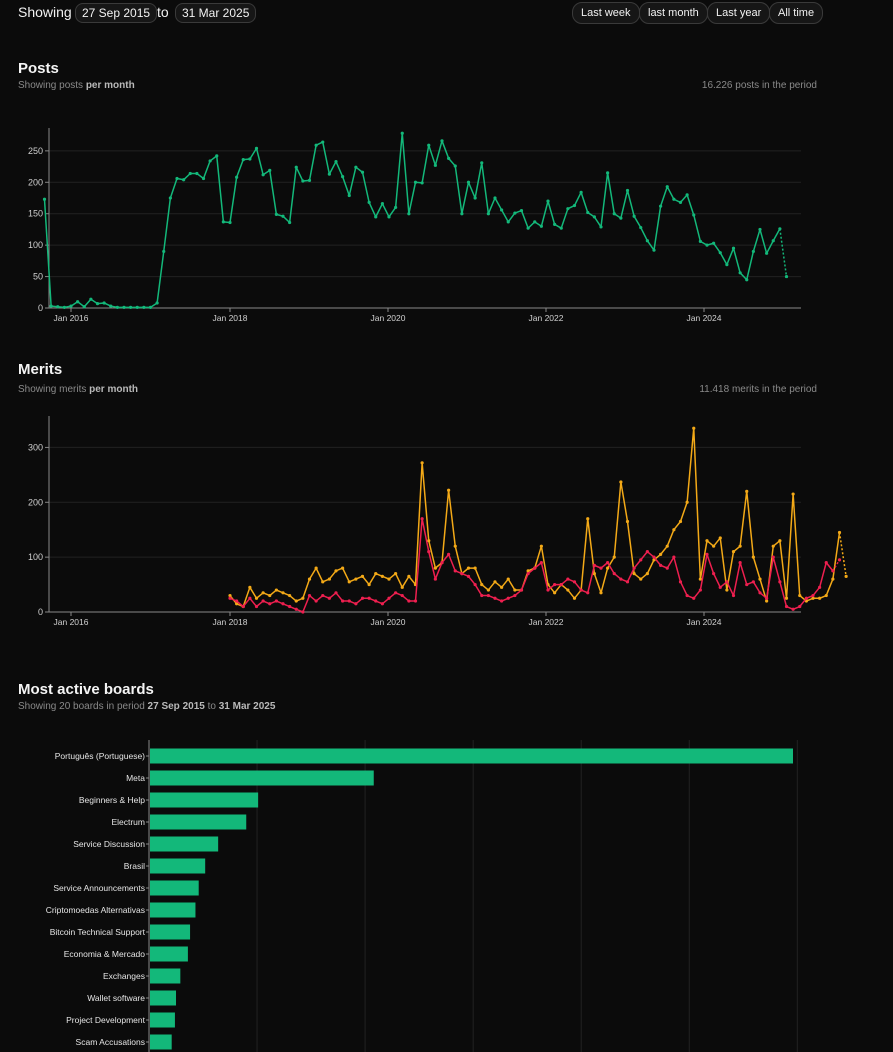  Describe the element at coordinates (216, 13) in the screenshot. I see `to-date-picker: 31 Mar 2025` at that location.